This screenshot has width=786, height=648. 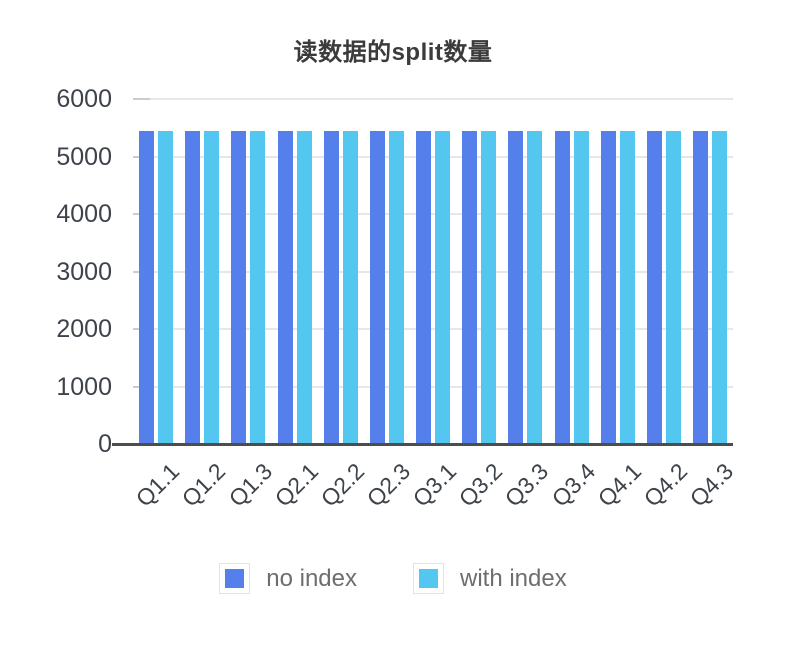 What do you see at coordinates (654, 287) in the screenshot?
I see `bar-no-index-Q4.2` at bounding box center [654, 287].